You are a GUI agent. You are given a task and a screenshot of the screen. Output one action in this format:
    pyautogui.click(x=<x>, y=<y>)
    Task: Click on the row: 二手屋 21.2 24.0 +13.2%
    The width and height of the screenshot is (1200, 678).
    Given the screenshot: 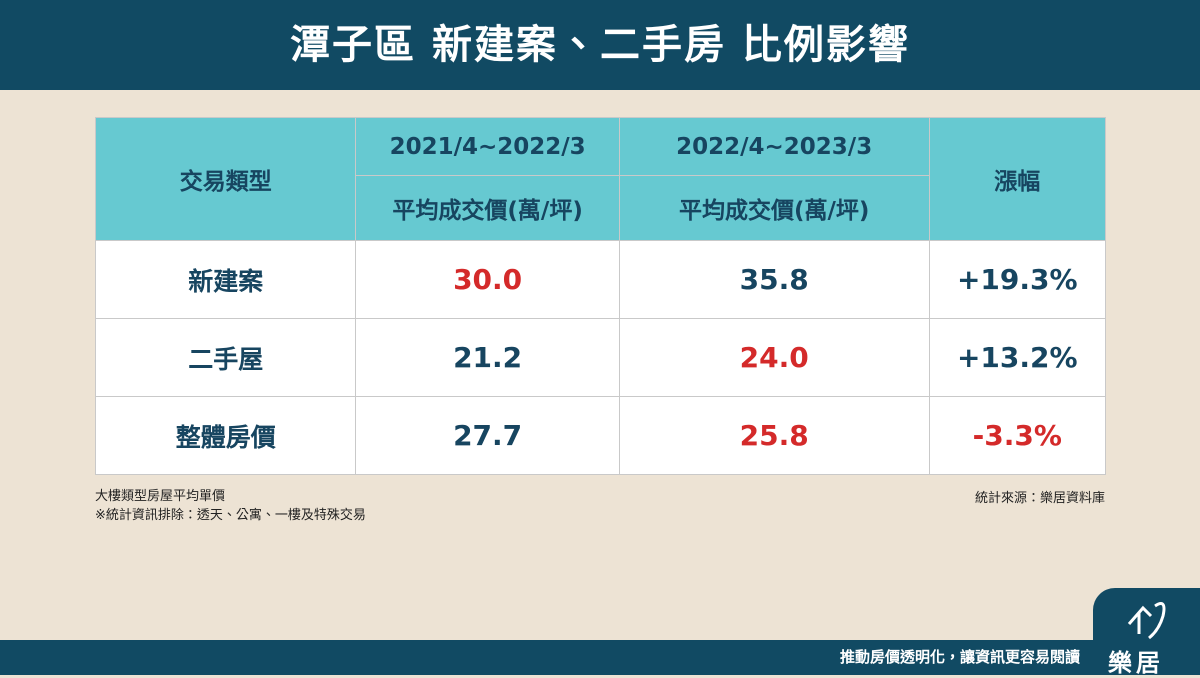 What is the action you would take?
    pyautogui.click(x=600, y=357)
    